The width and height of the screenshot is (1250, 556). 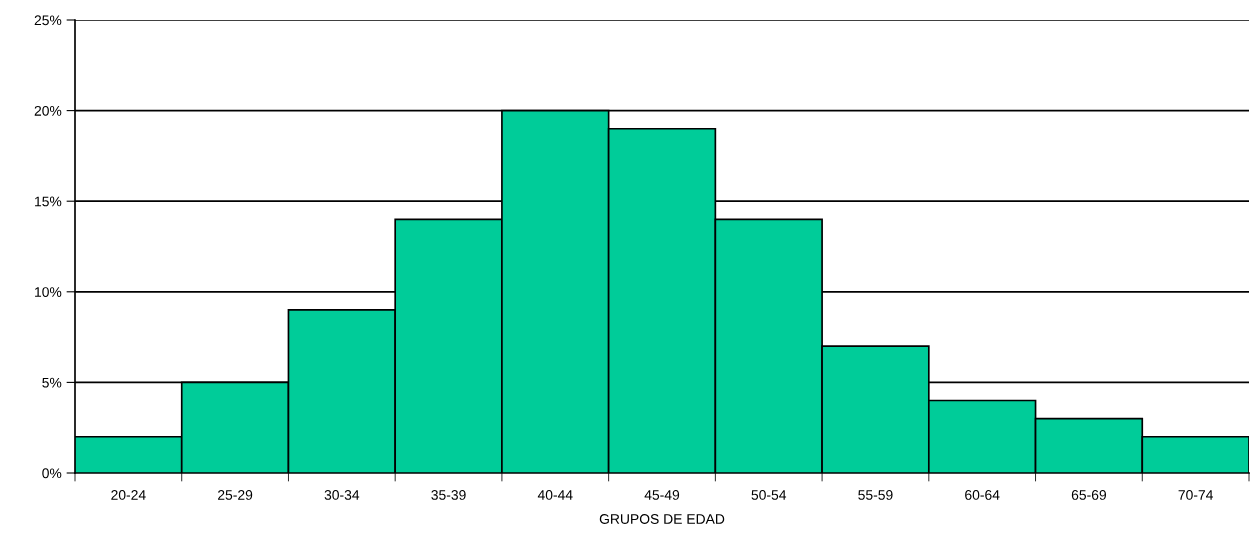 I want to click on x-tick-label: 45-49, so click(x=662, y=495).